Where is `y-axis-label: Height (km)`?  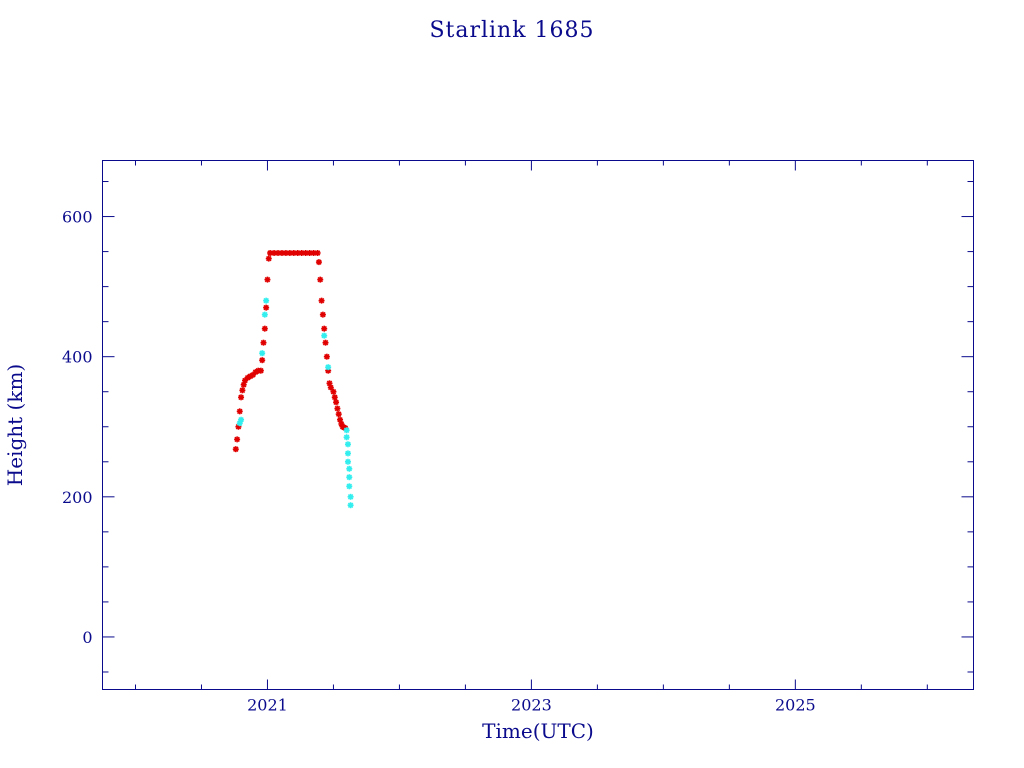
y-axis-label: Height (km) is located at coordinates (15, 425).